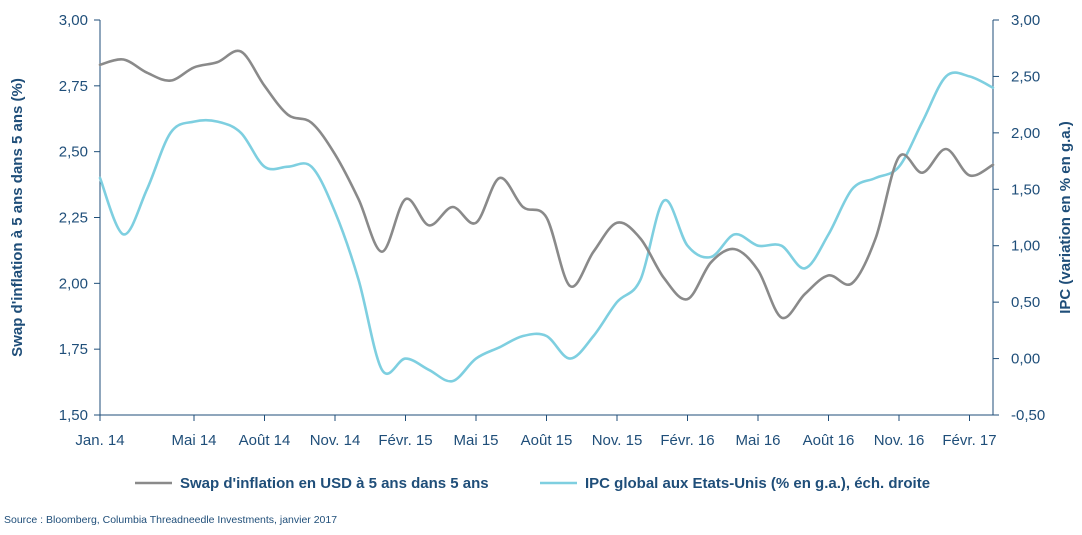  Describe the element at coordinates (687, 440) in the screenshot. I see `x-tick-label: Févr. 16` at that location.